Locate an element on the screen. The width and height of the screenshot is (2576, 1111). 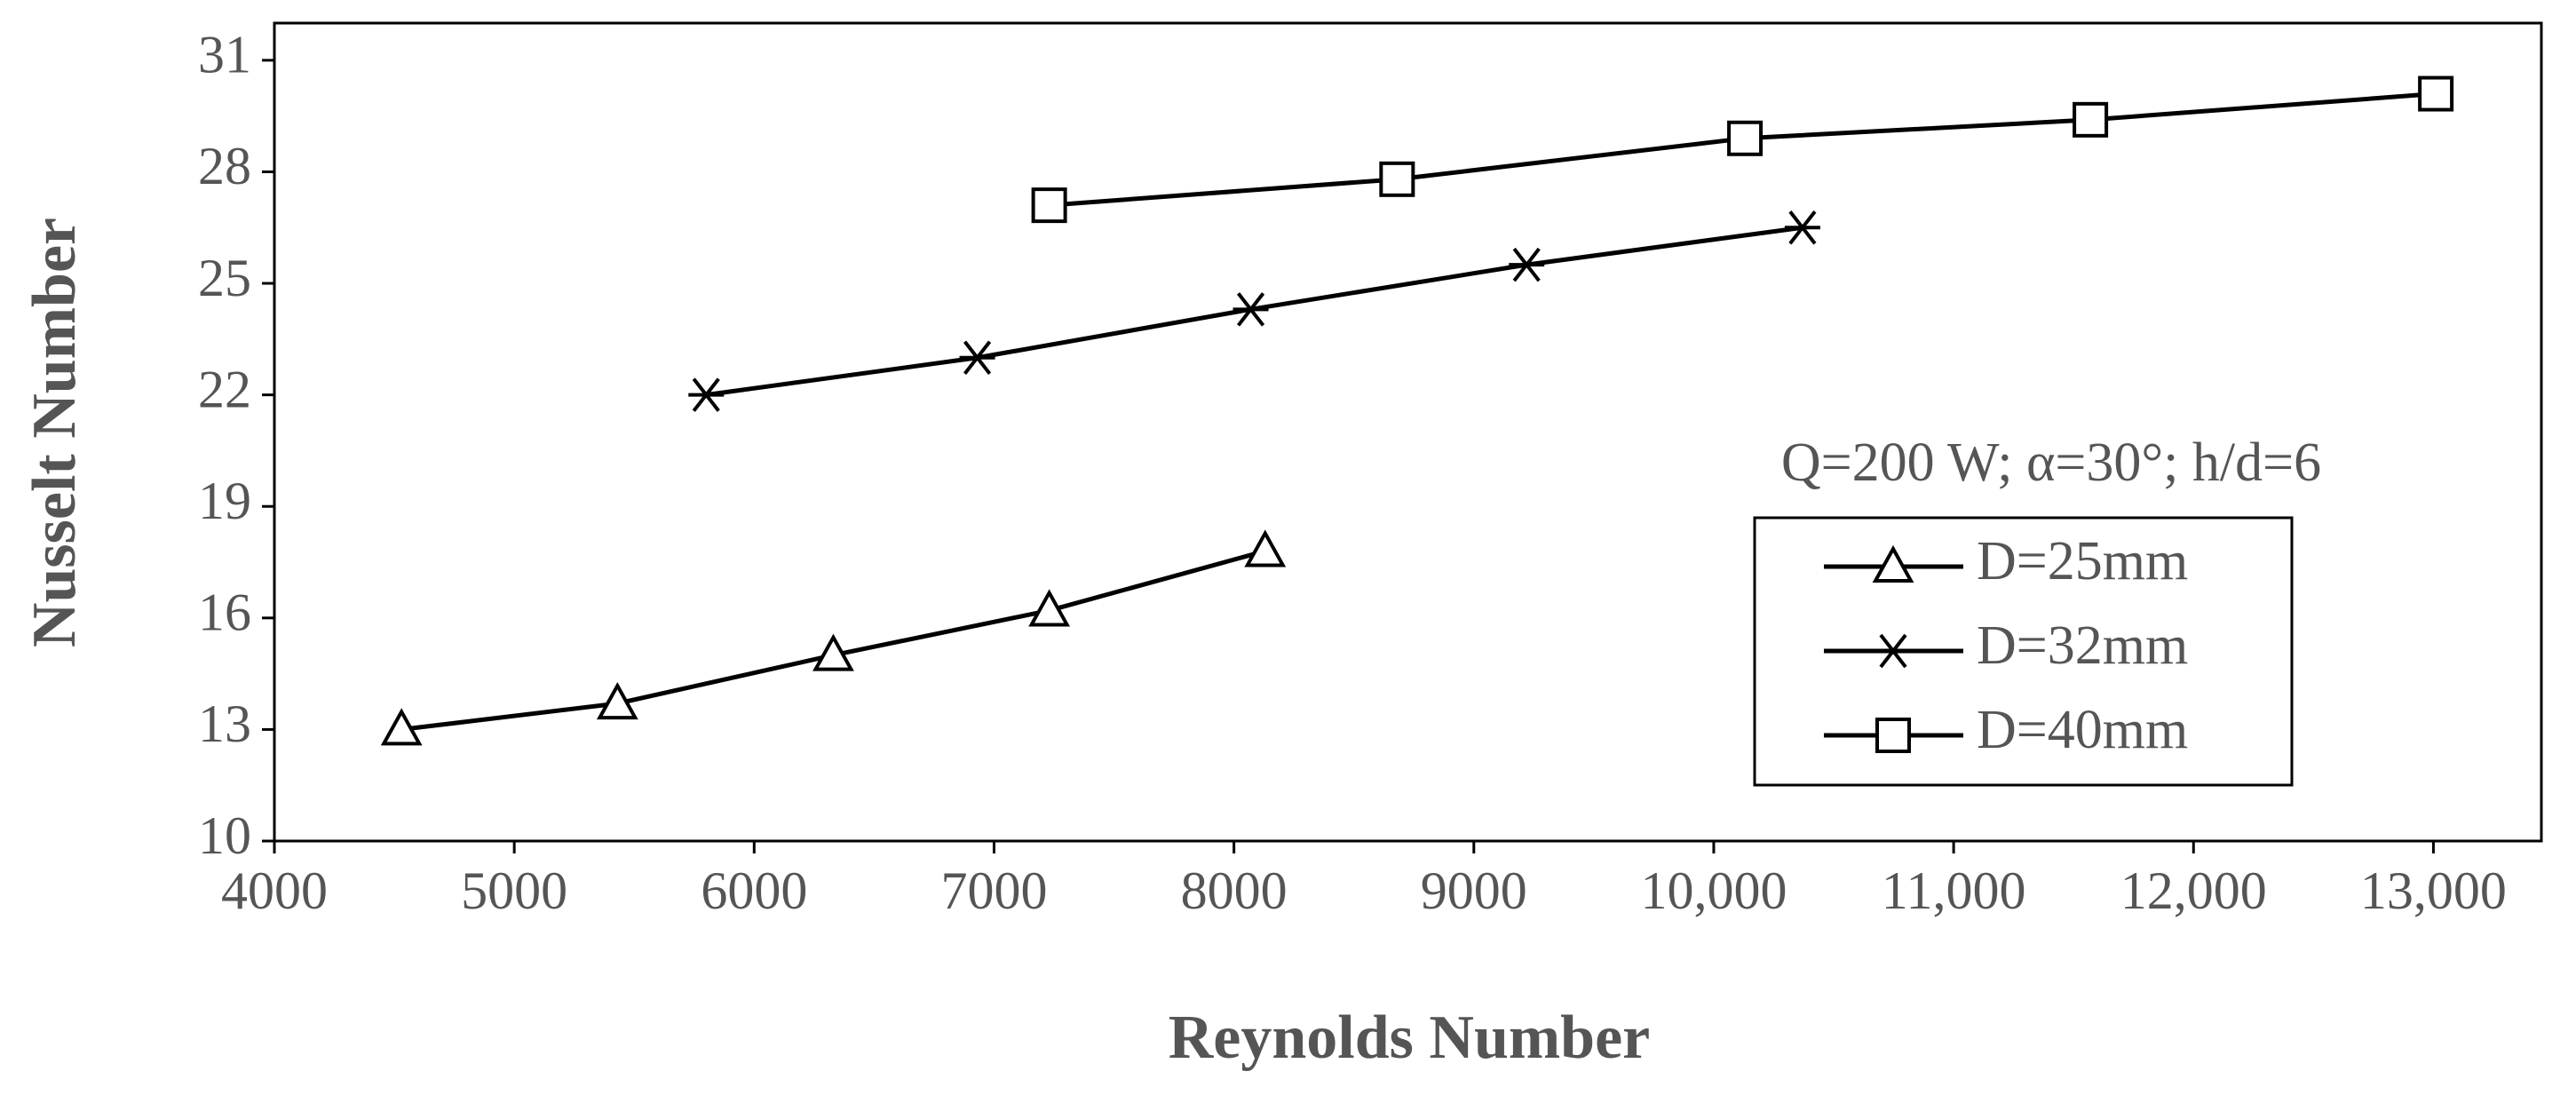
legend-label: D=25mm is located at coordinates (2082, 561).